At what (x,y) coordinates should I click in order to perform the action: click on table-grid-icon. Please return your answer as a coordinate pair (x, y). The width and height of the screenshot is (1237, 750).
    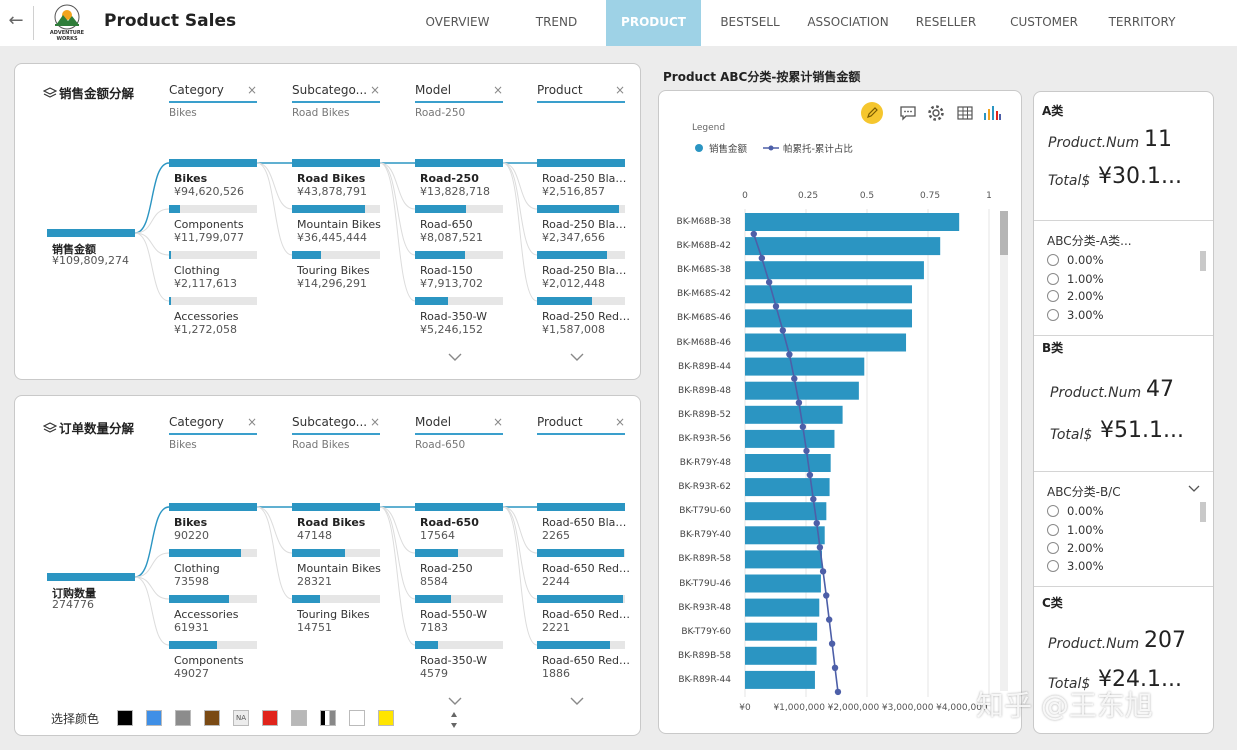
    Looking at the image, I should click on (965, 113).